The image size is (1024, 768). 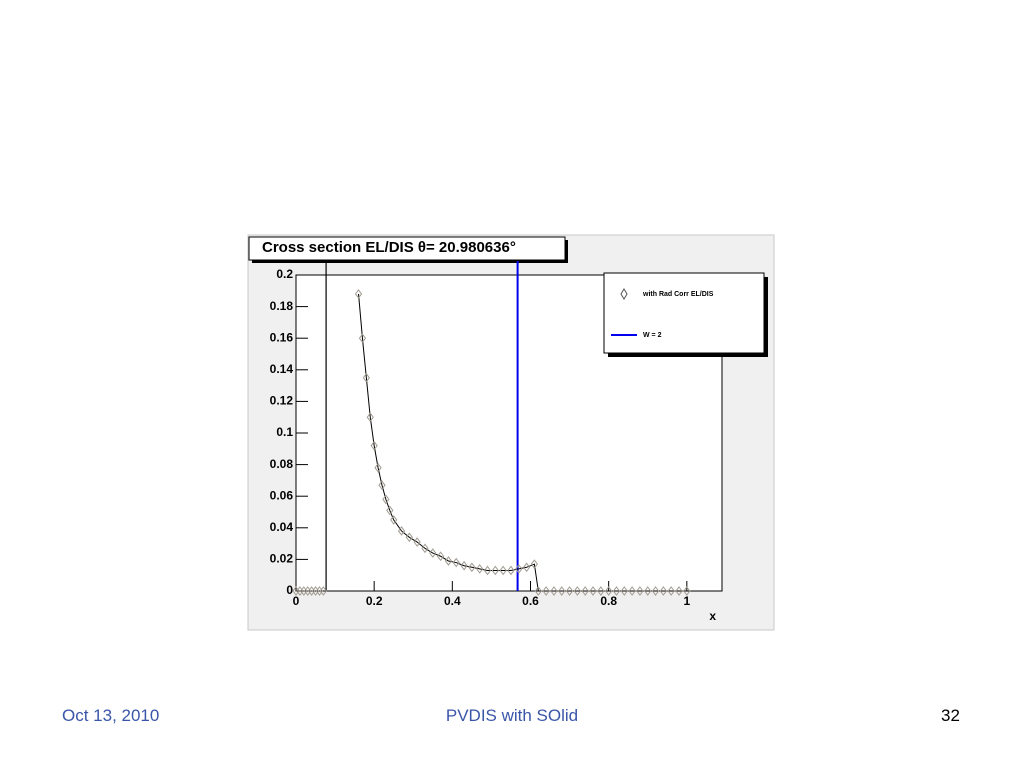 What do you see at coordinates (624, 294) in the screenshot?
I see `legend-marker` at bounding box center [624, 294].